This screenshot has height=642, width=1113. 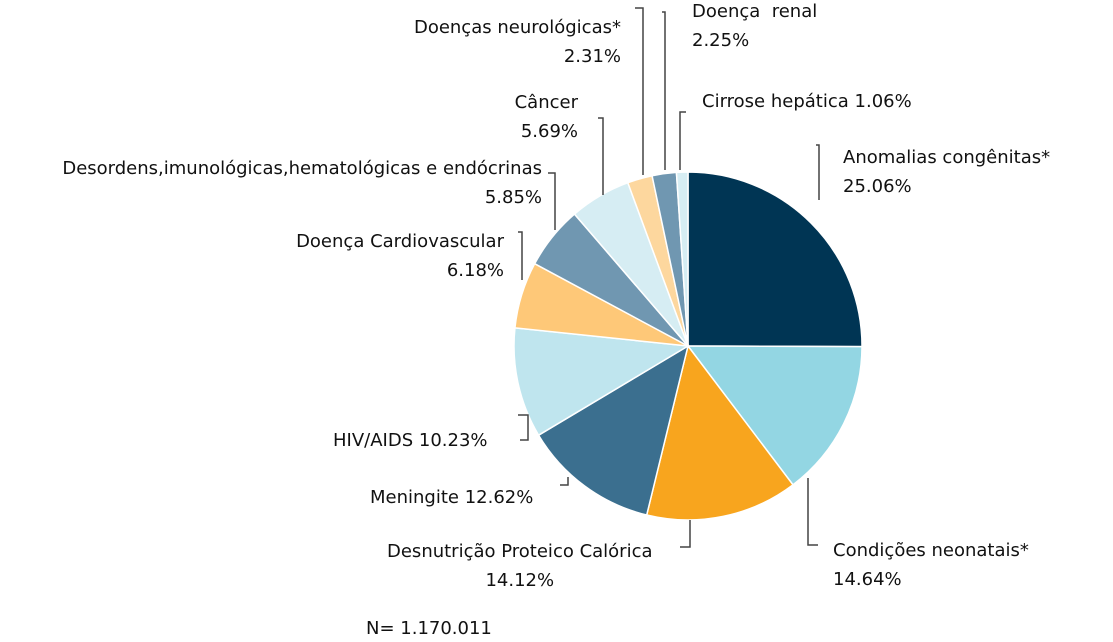 What do you see at coordinates (947, 172) in the screenshot?
I see `label-anomalias: Anomalias congênitas* 25.06%` at bounding box center [947, 172].